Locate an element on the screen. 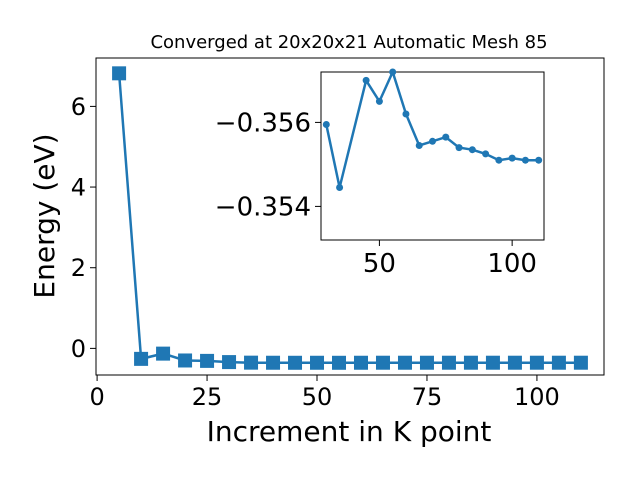 The width and height of the screenshot is (640, 480). main-x-tick-label: 0 is located at coordinates (96, 397).